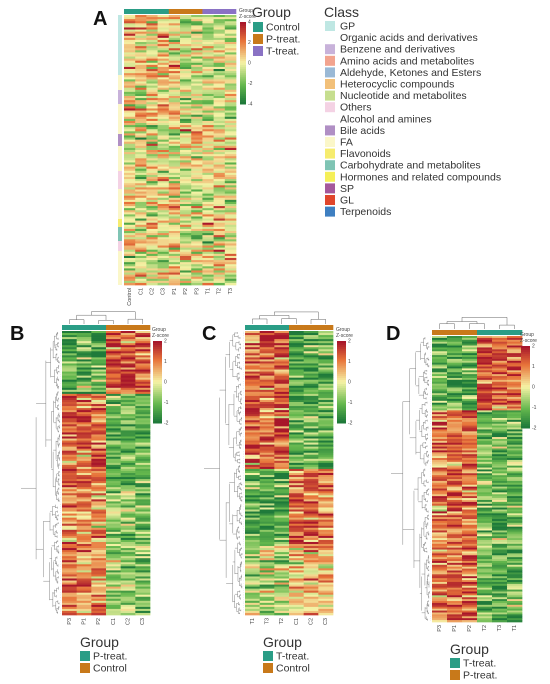 The height and width of the screenshot is (684, 550). What do you see at coordinates (249, 64) in the screenshot?
I see `colorbar-tick: 0` at bounding box center [249, 64].